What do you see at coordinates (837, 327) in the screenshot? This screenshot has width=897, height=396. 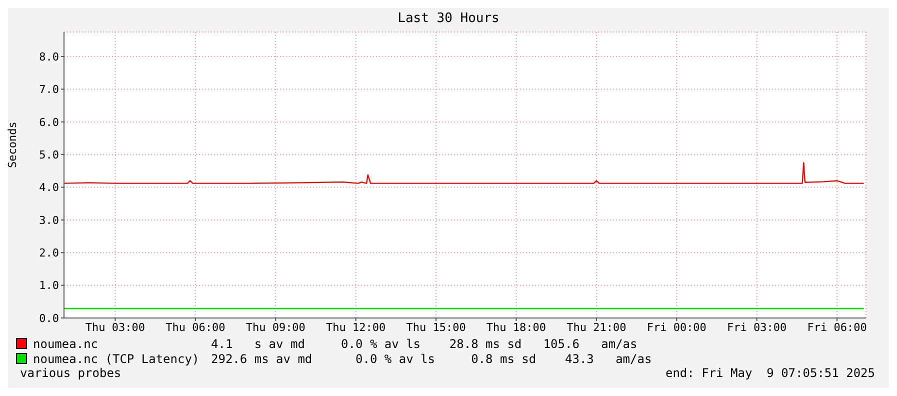 I see `x-tick-label: Fri 06:00` at bounding box center [837, 327].